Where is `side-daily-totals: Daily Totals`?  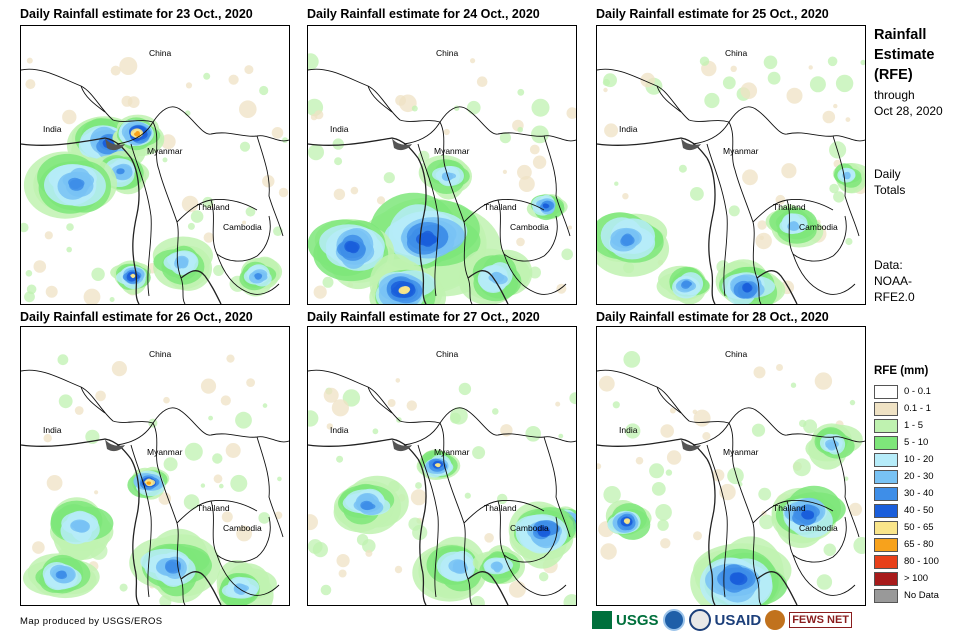 side-daily-totals: Daily Totals is located at coordinates (890, 182).